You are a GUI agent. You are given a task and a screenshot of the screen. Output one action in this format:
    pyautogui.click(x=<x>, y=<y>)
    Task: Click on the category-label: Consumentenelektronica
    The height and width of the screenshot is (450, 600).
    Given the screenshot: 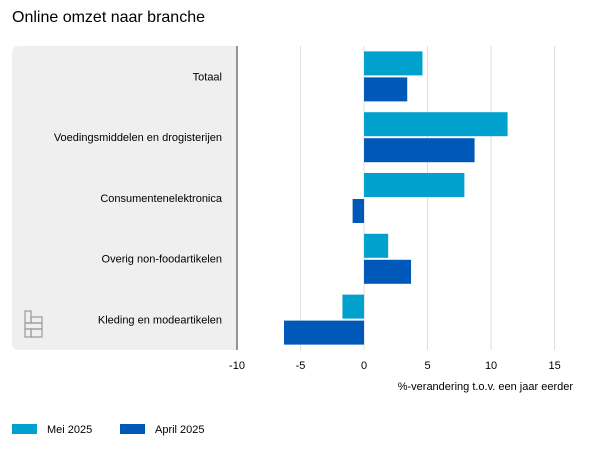 What is the action you would take?
    pyautogui.click(x=161, y=199)
    